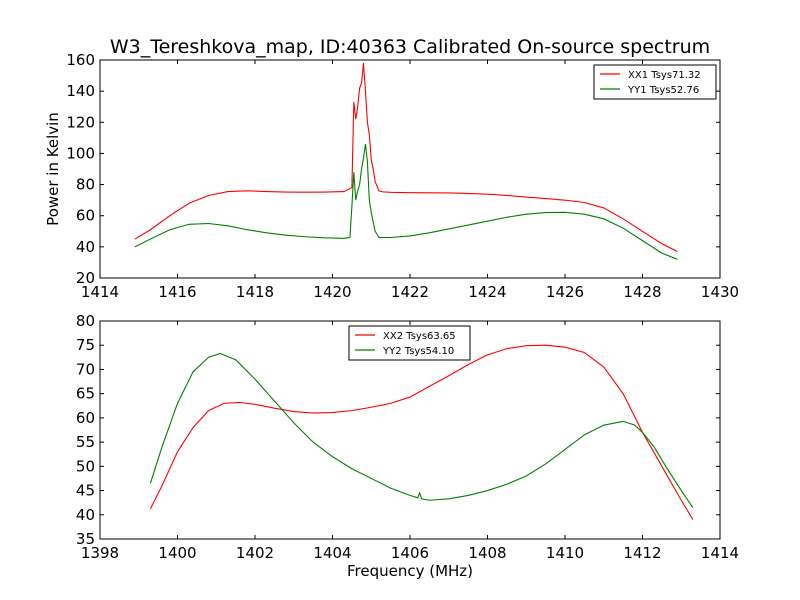  What do you see at coordinates (85, 515) in the screenshot?
I see `bottom-y-tick-label: 40` at bounding box center [85, 515].